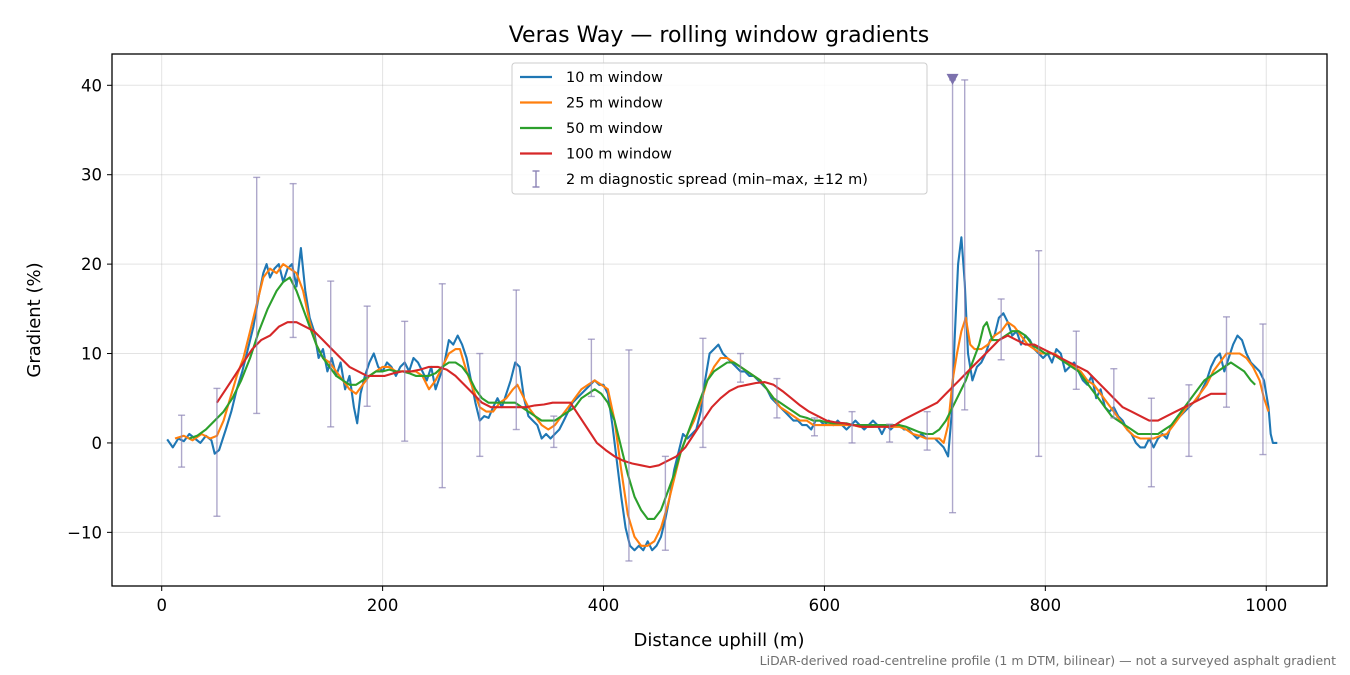  What do you see at coordinates (91, 85) in the screenshot?
I see `y-tick-label: 40` at bounding box center [91, 85].